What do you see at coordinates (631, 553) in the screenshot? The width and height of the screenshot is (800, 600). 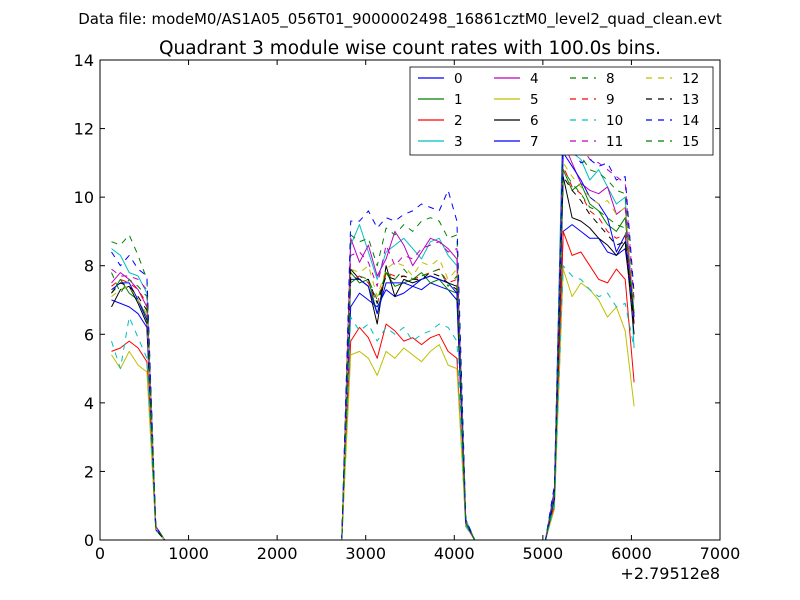 I see `x-tick-label: 6000` at bounding box center [631, 553].